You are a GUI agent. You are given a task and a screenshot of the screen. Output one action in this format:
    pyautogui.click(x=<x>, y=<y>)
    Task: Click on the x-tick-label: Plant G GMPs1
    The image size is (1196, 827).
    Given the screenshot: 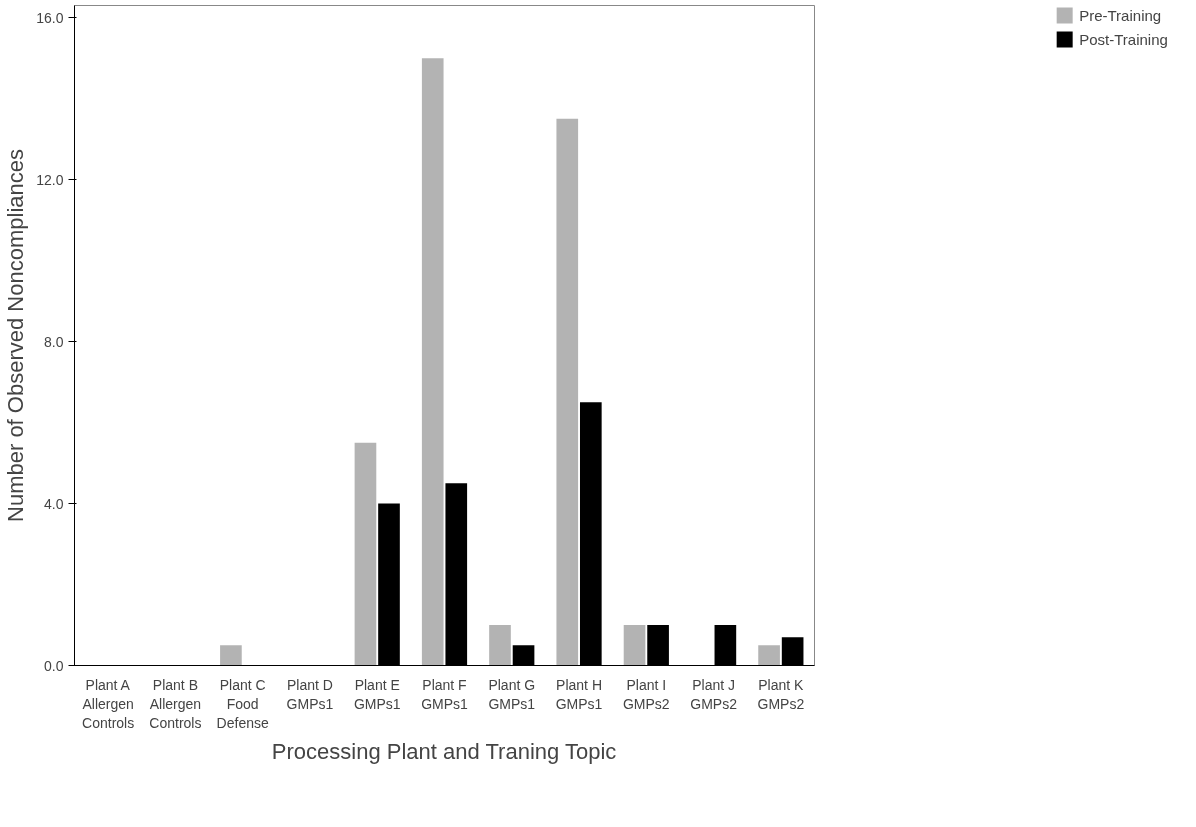 What is the action you would take?
    pyautogui.click(x=512, y=694)
    